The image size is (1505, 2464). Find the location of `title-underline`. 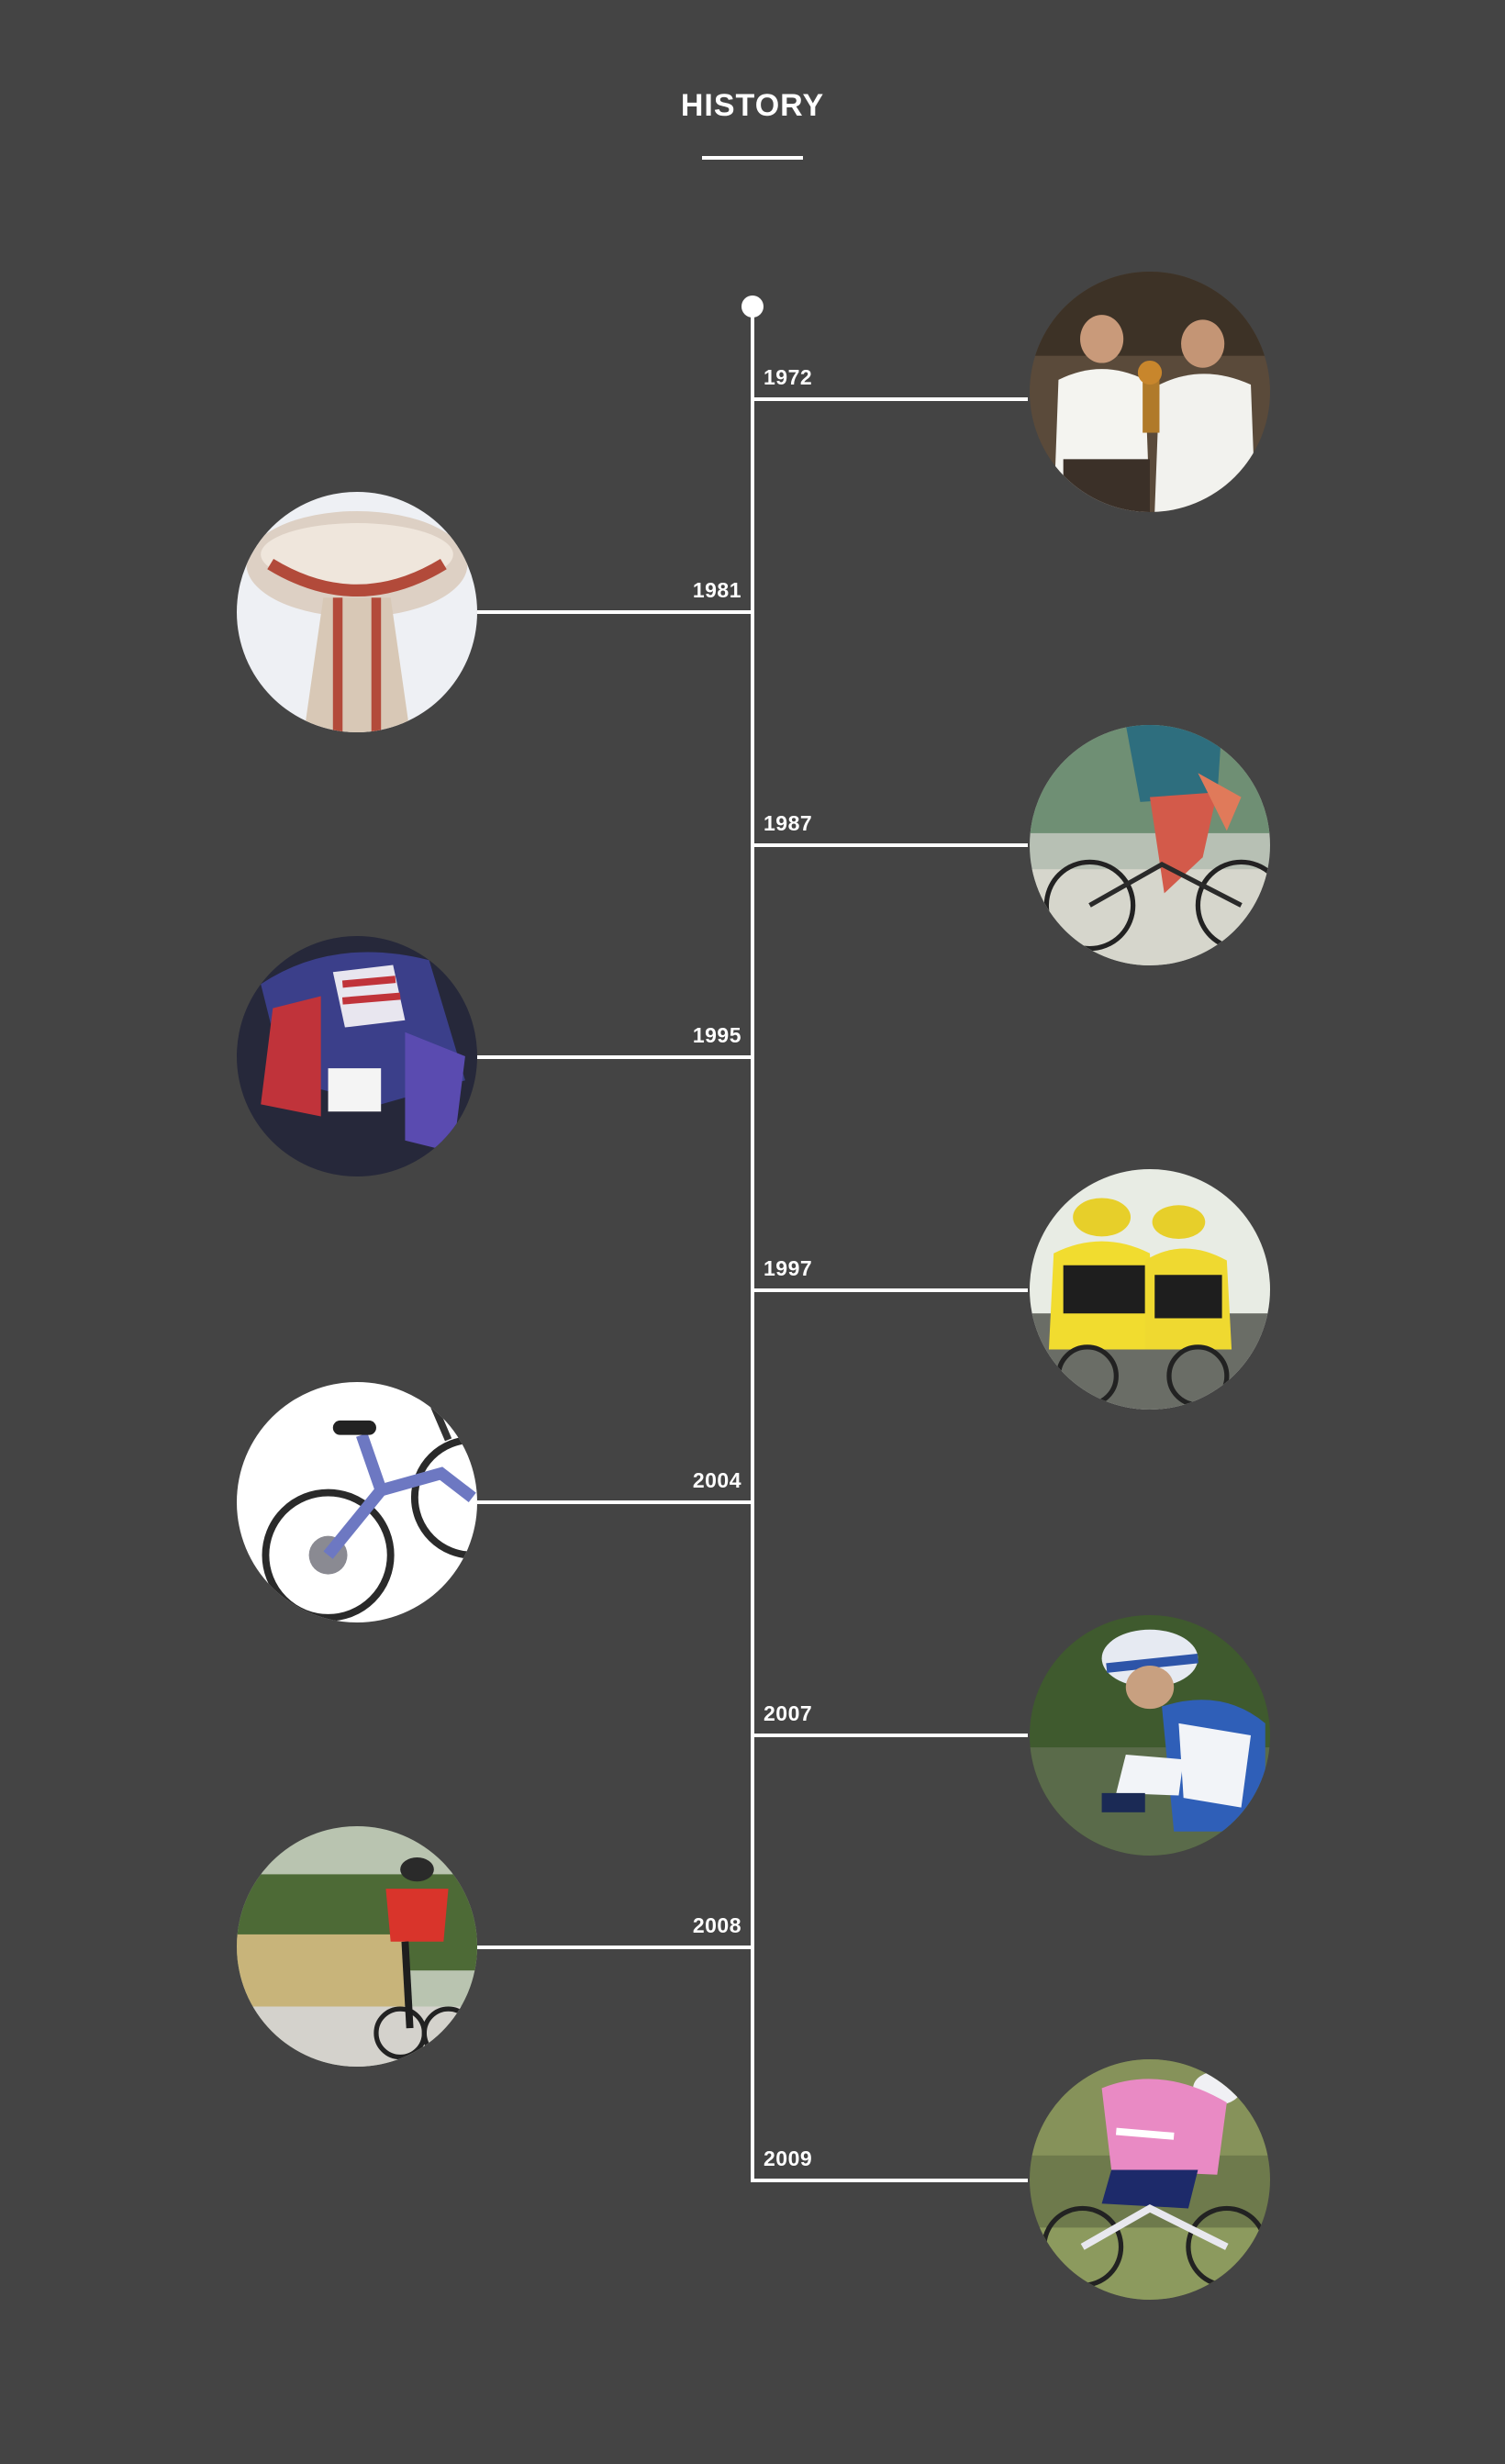

title-underline is located at coordinates (752, 158).